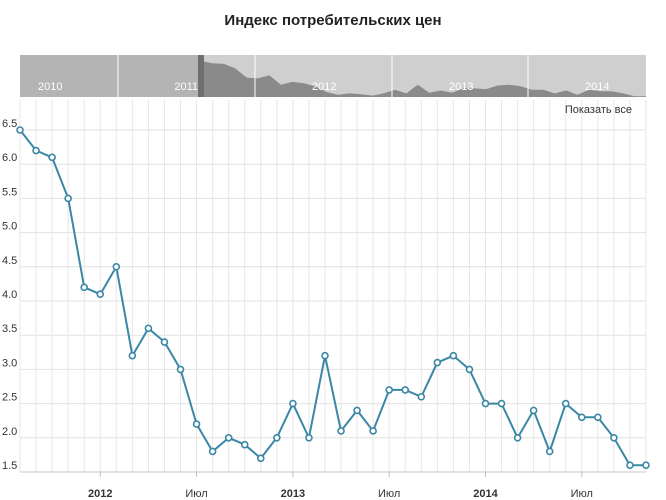 The image size is (666, 500). I want to click on y-tick-label: 3.5, so click(9, 329).